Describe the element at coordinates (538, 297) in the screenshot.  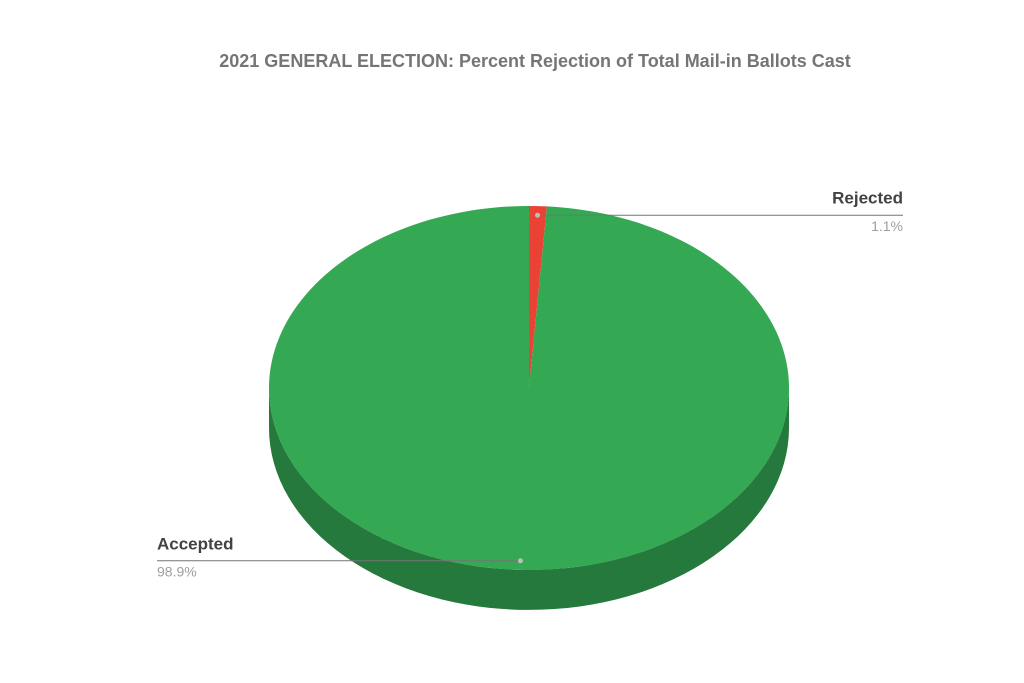
I see `pie-slice` at that location.